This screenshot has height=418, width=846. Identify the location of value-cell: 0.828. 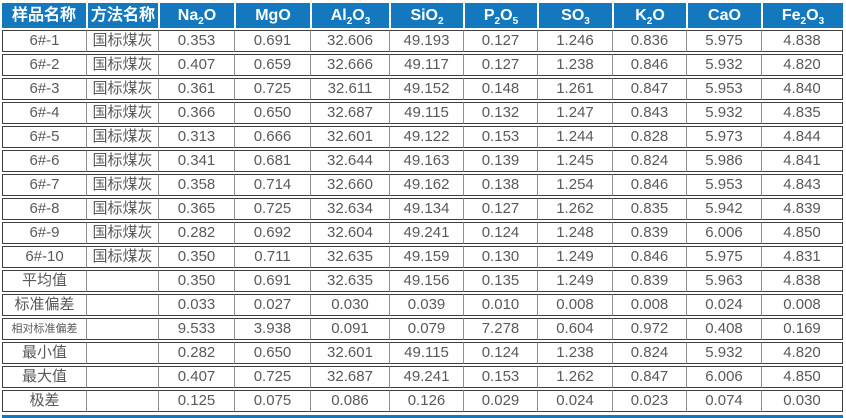
(649, 137).